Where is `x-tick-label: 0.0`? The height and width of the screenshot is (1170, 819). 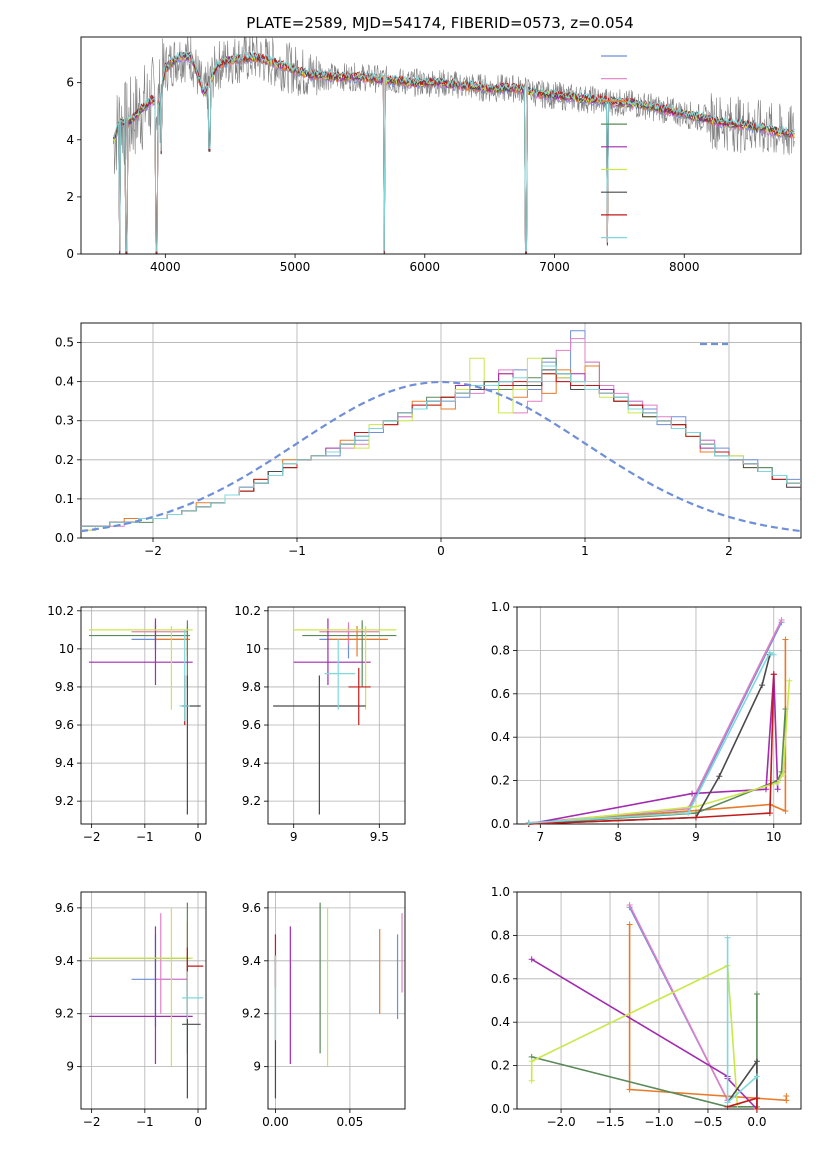 x-tick-label: 0.0 is located at coordinates (756, 1122).